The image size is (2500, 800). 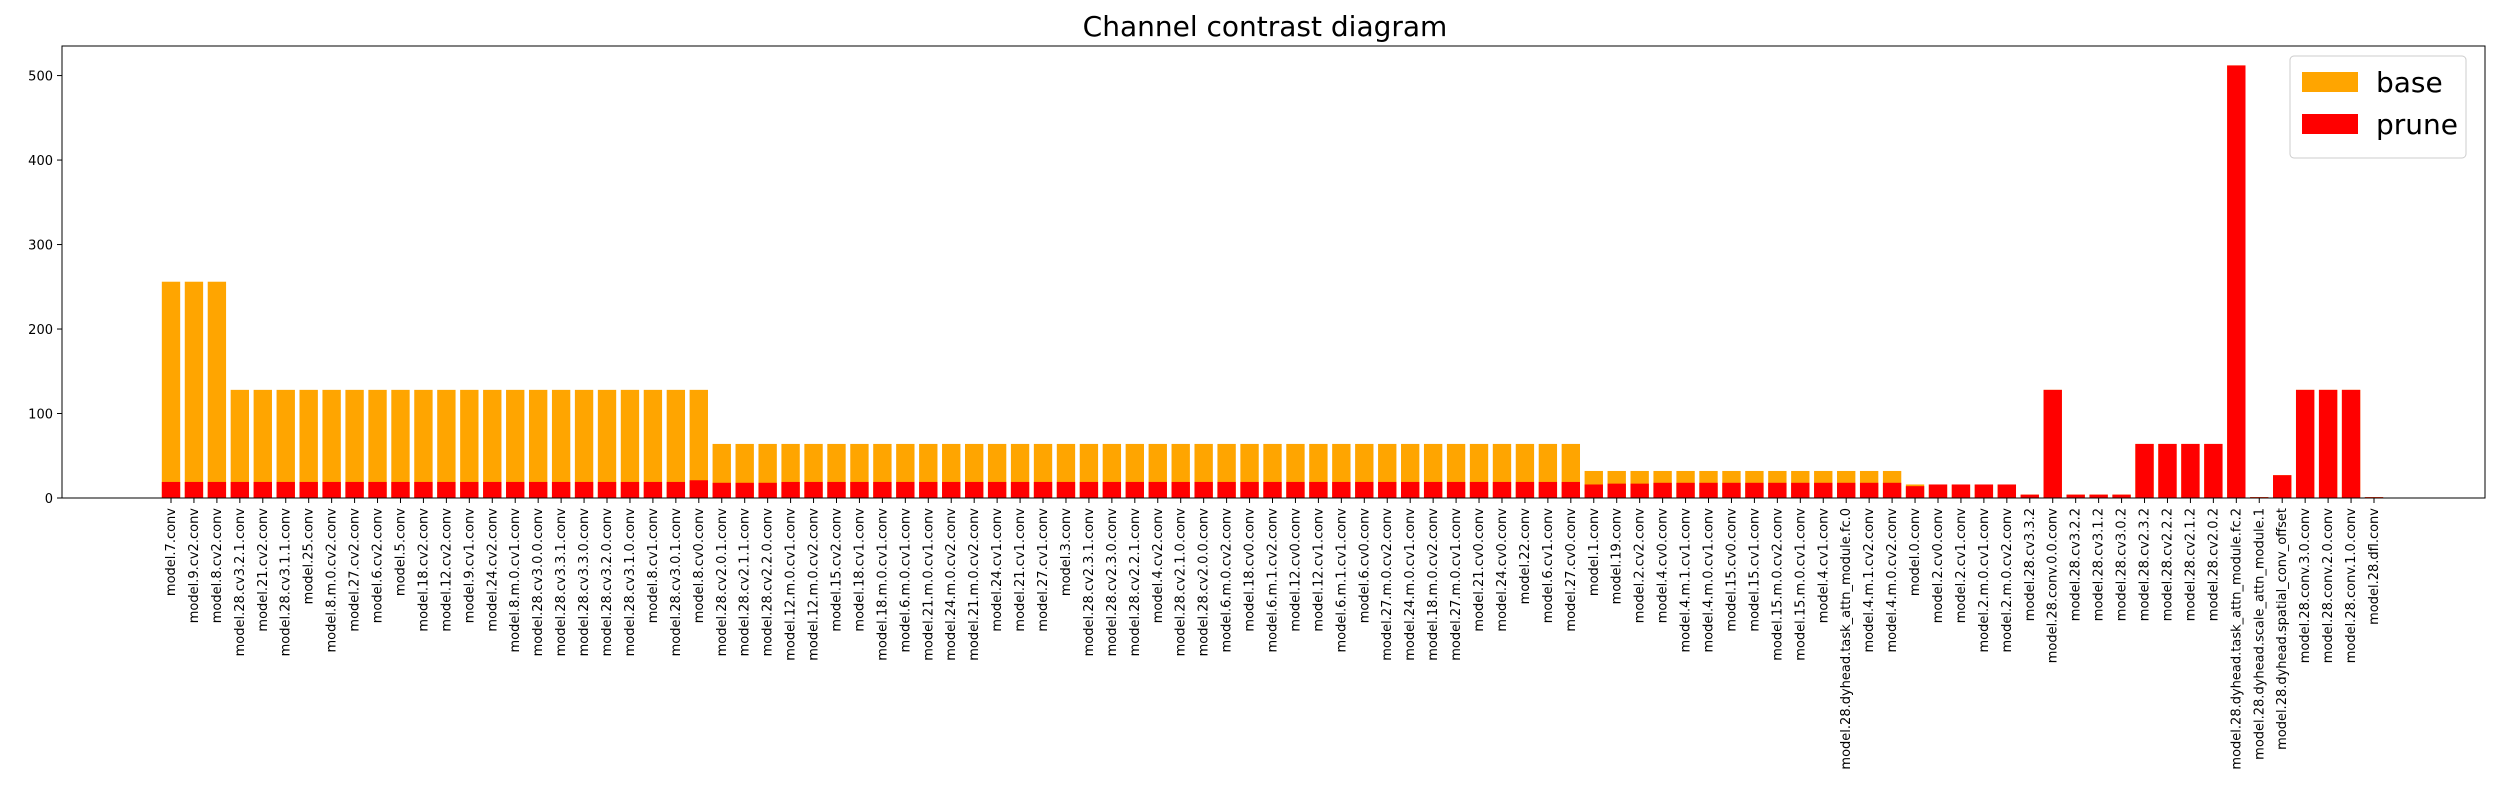 I want to click on x-tick-label: model.21.cv0.conv, so click(x=1479, y=570).